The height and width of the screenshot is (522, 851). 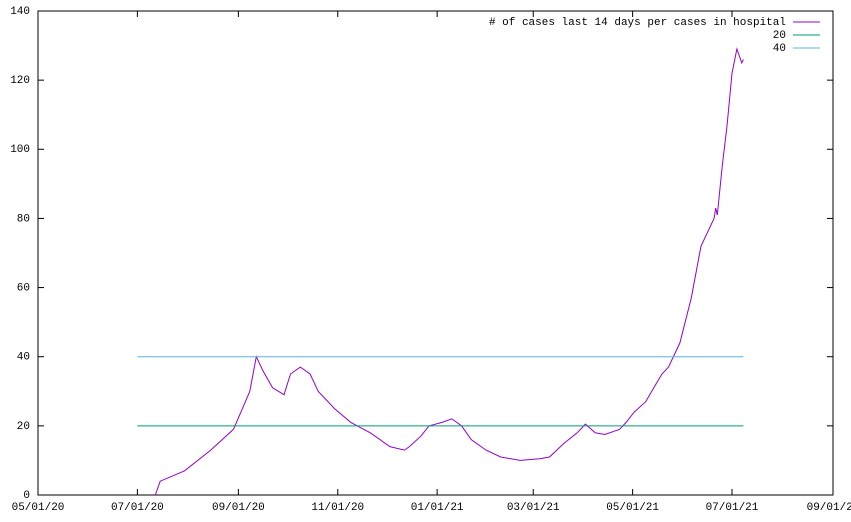 I want to click on legend-label: 20, so click(x=779, y=36).